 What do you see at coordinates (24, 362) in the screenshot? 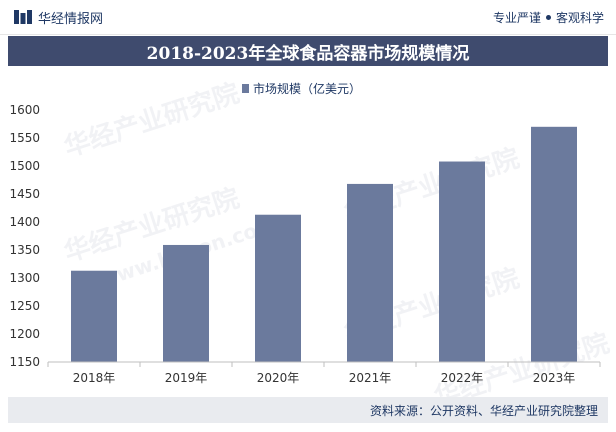
I see `y-tick-label: 1150` at bounding box center [24, 362].